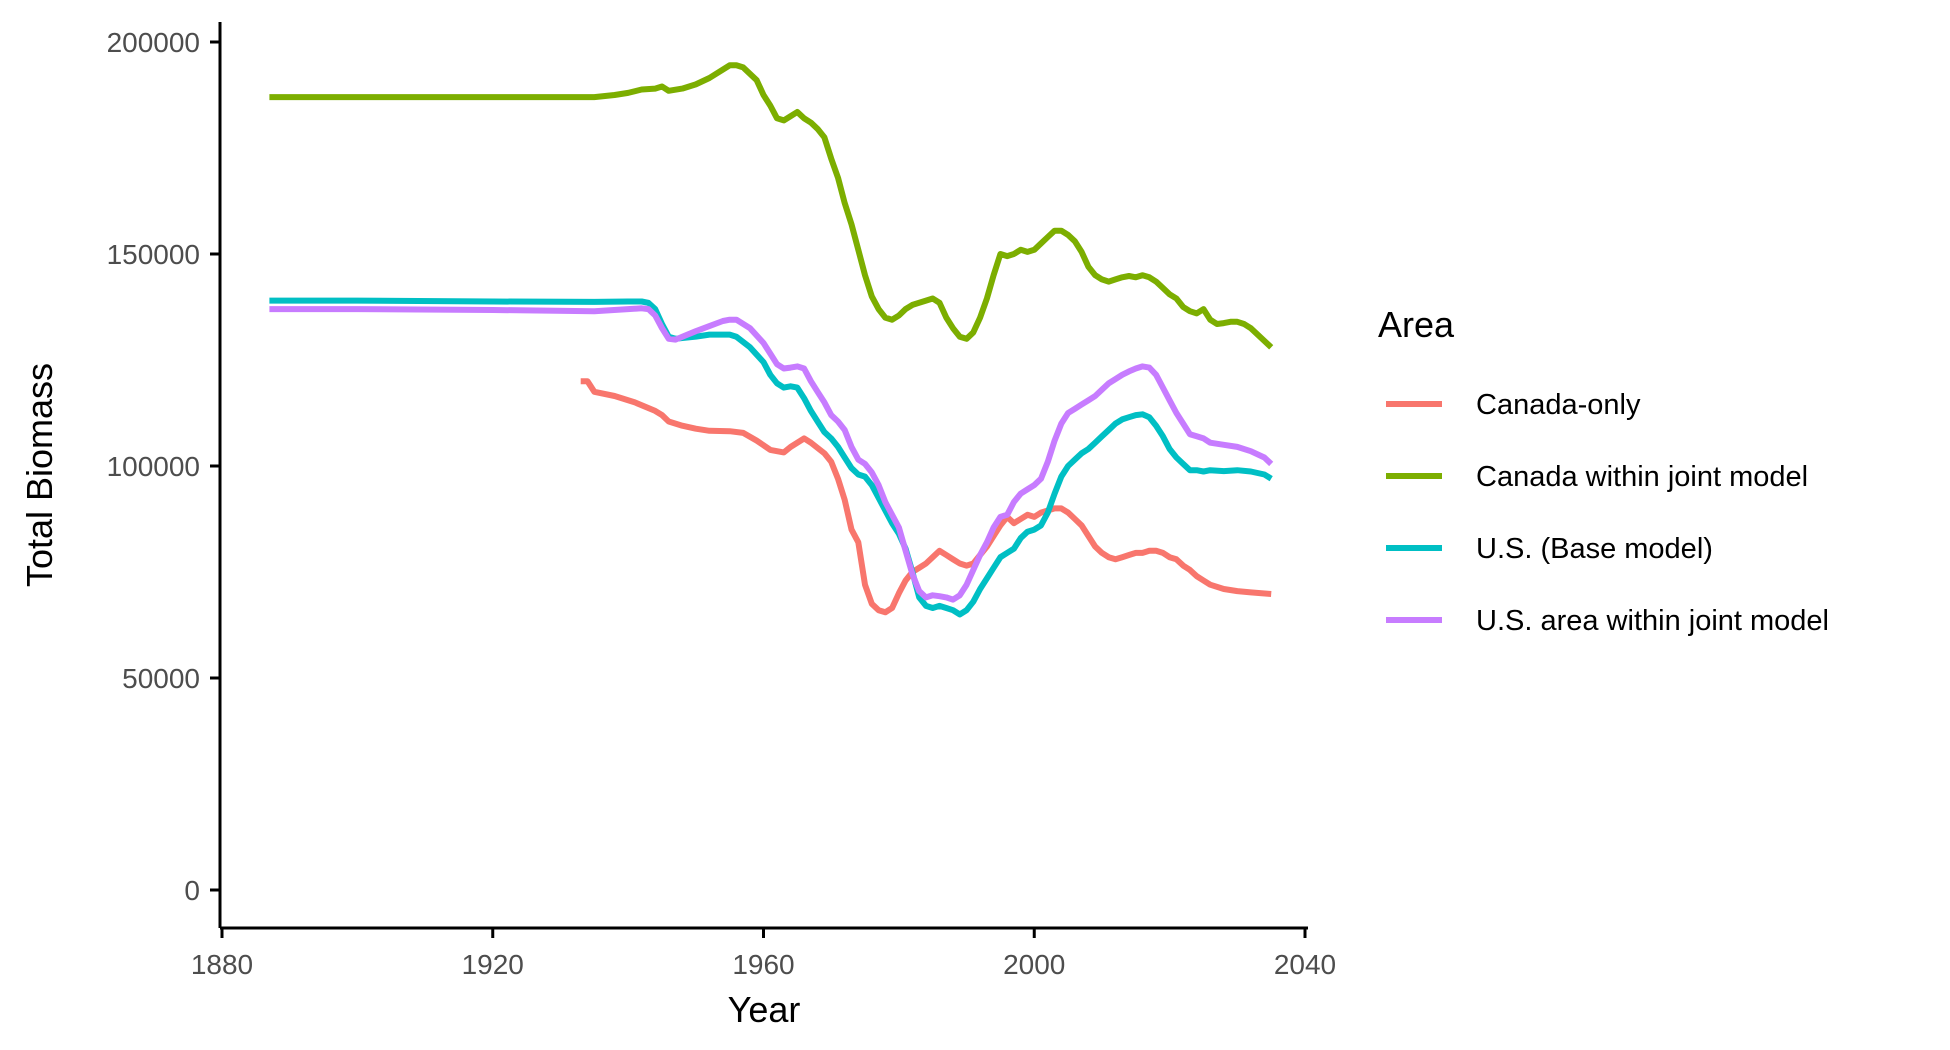  What do you see at coordinates (771, 206) in the screenshot?
I see `series-line-canada-within-joint-model` at bounding box center [771, 206].